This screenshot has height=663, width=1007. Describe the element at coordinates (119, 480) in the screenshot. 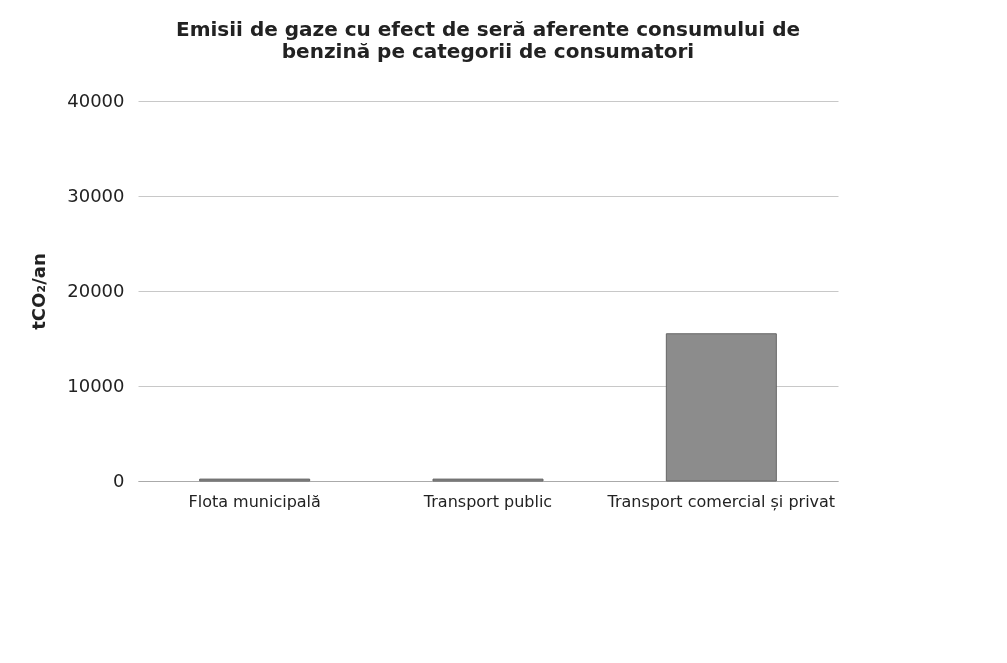

I see `y-tick-label: 0` at that location.